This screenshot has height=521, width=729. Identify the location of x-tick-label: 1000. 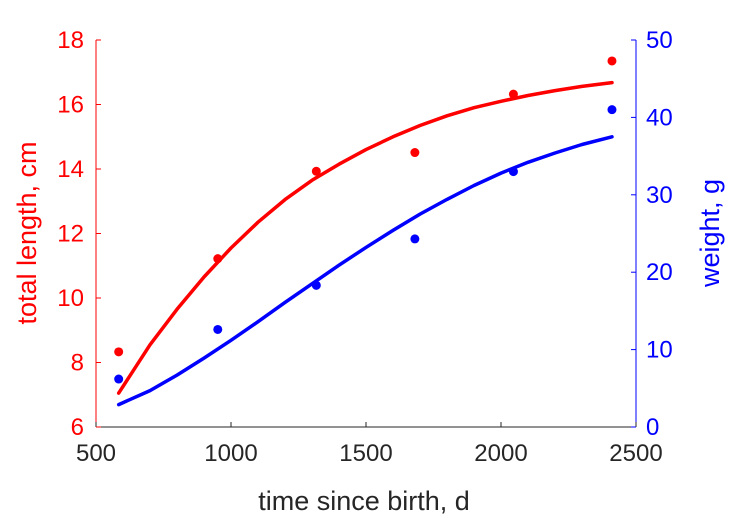
(230, 453).